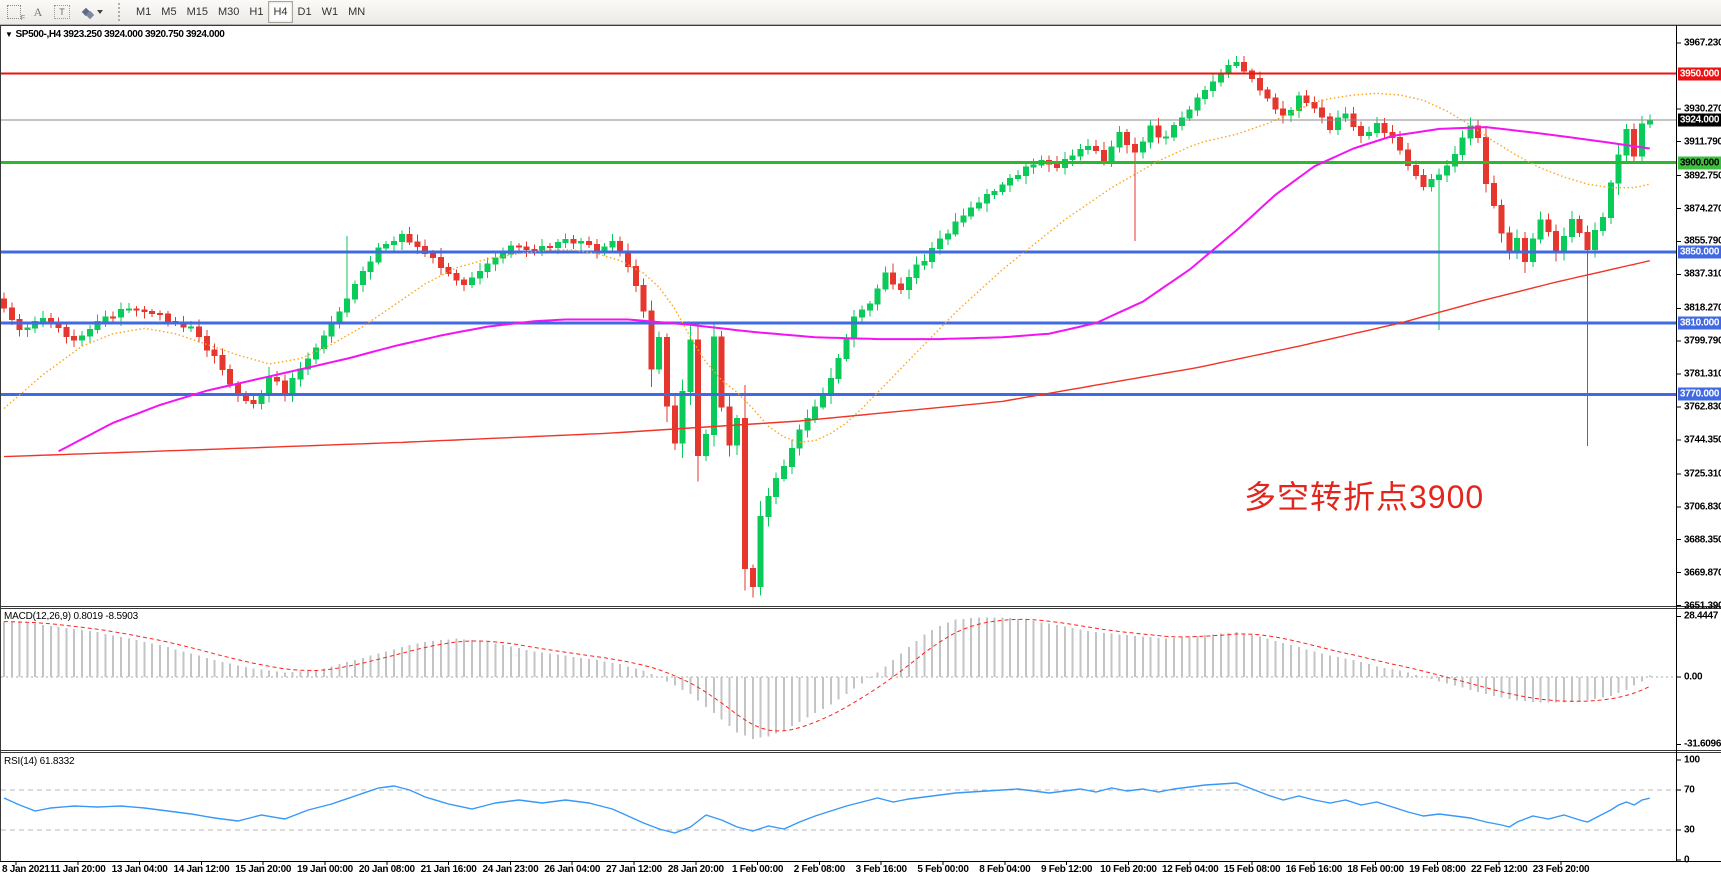 The width and height of the screenshot is (1721, 894). I want to click on time-axis-label: 1 Feb 00:00, so click(758, 869).